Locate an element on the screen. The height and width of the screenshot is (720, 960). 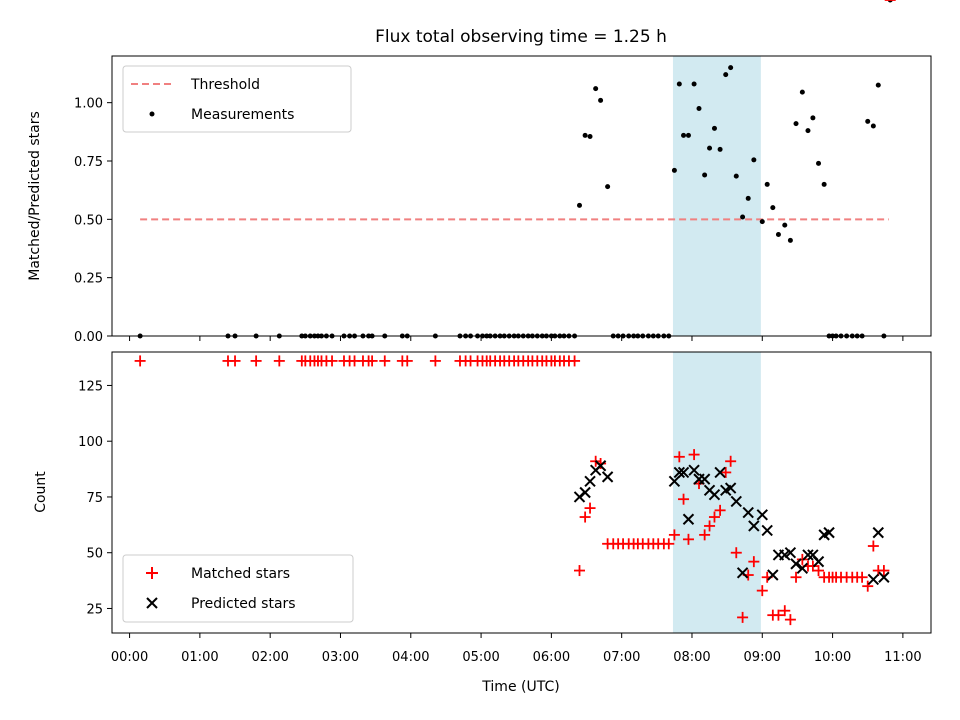
top-y-tick-label: 0.75 is located at coordinates (88, 162).